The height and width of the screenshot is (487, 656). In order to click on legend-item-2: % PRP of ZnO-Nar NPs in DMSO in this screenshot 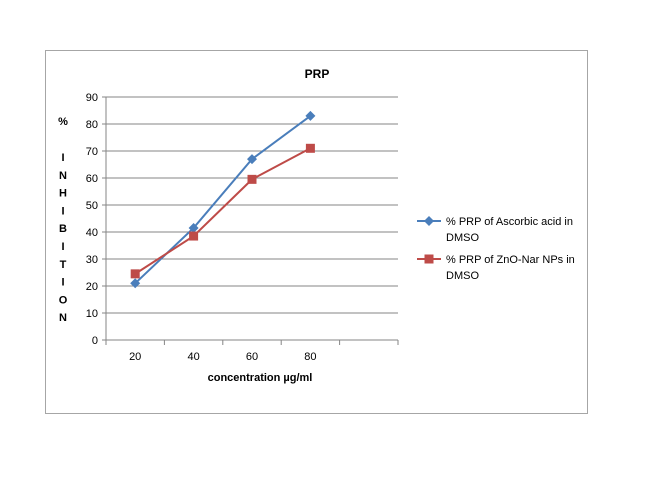, I will do `click(496, 268)`.